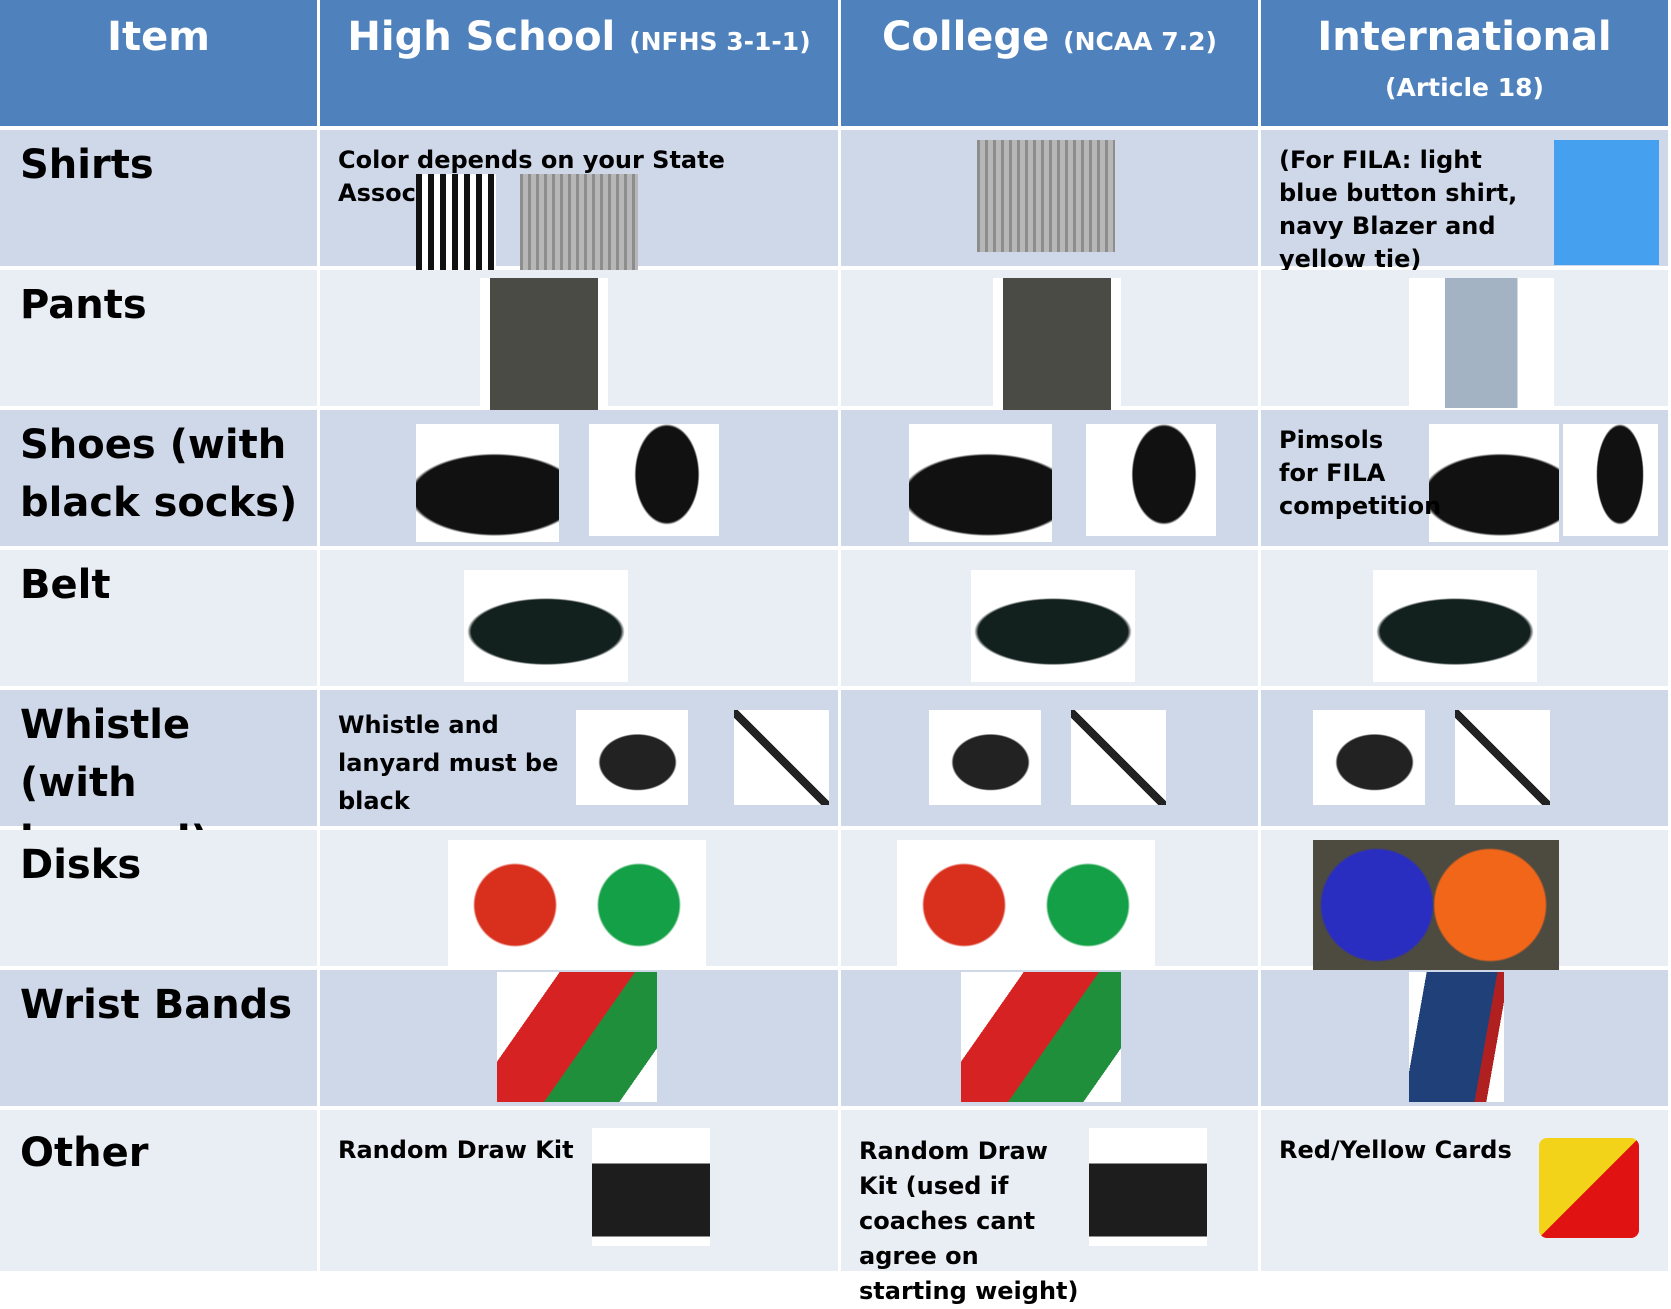 The image size is (1671, 1309). What do you see at coordinates (160, 620) in the screenshot?
I see `item-cell: Belt` at bounding box center [160, 620].